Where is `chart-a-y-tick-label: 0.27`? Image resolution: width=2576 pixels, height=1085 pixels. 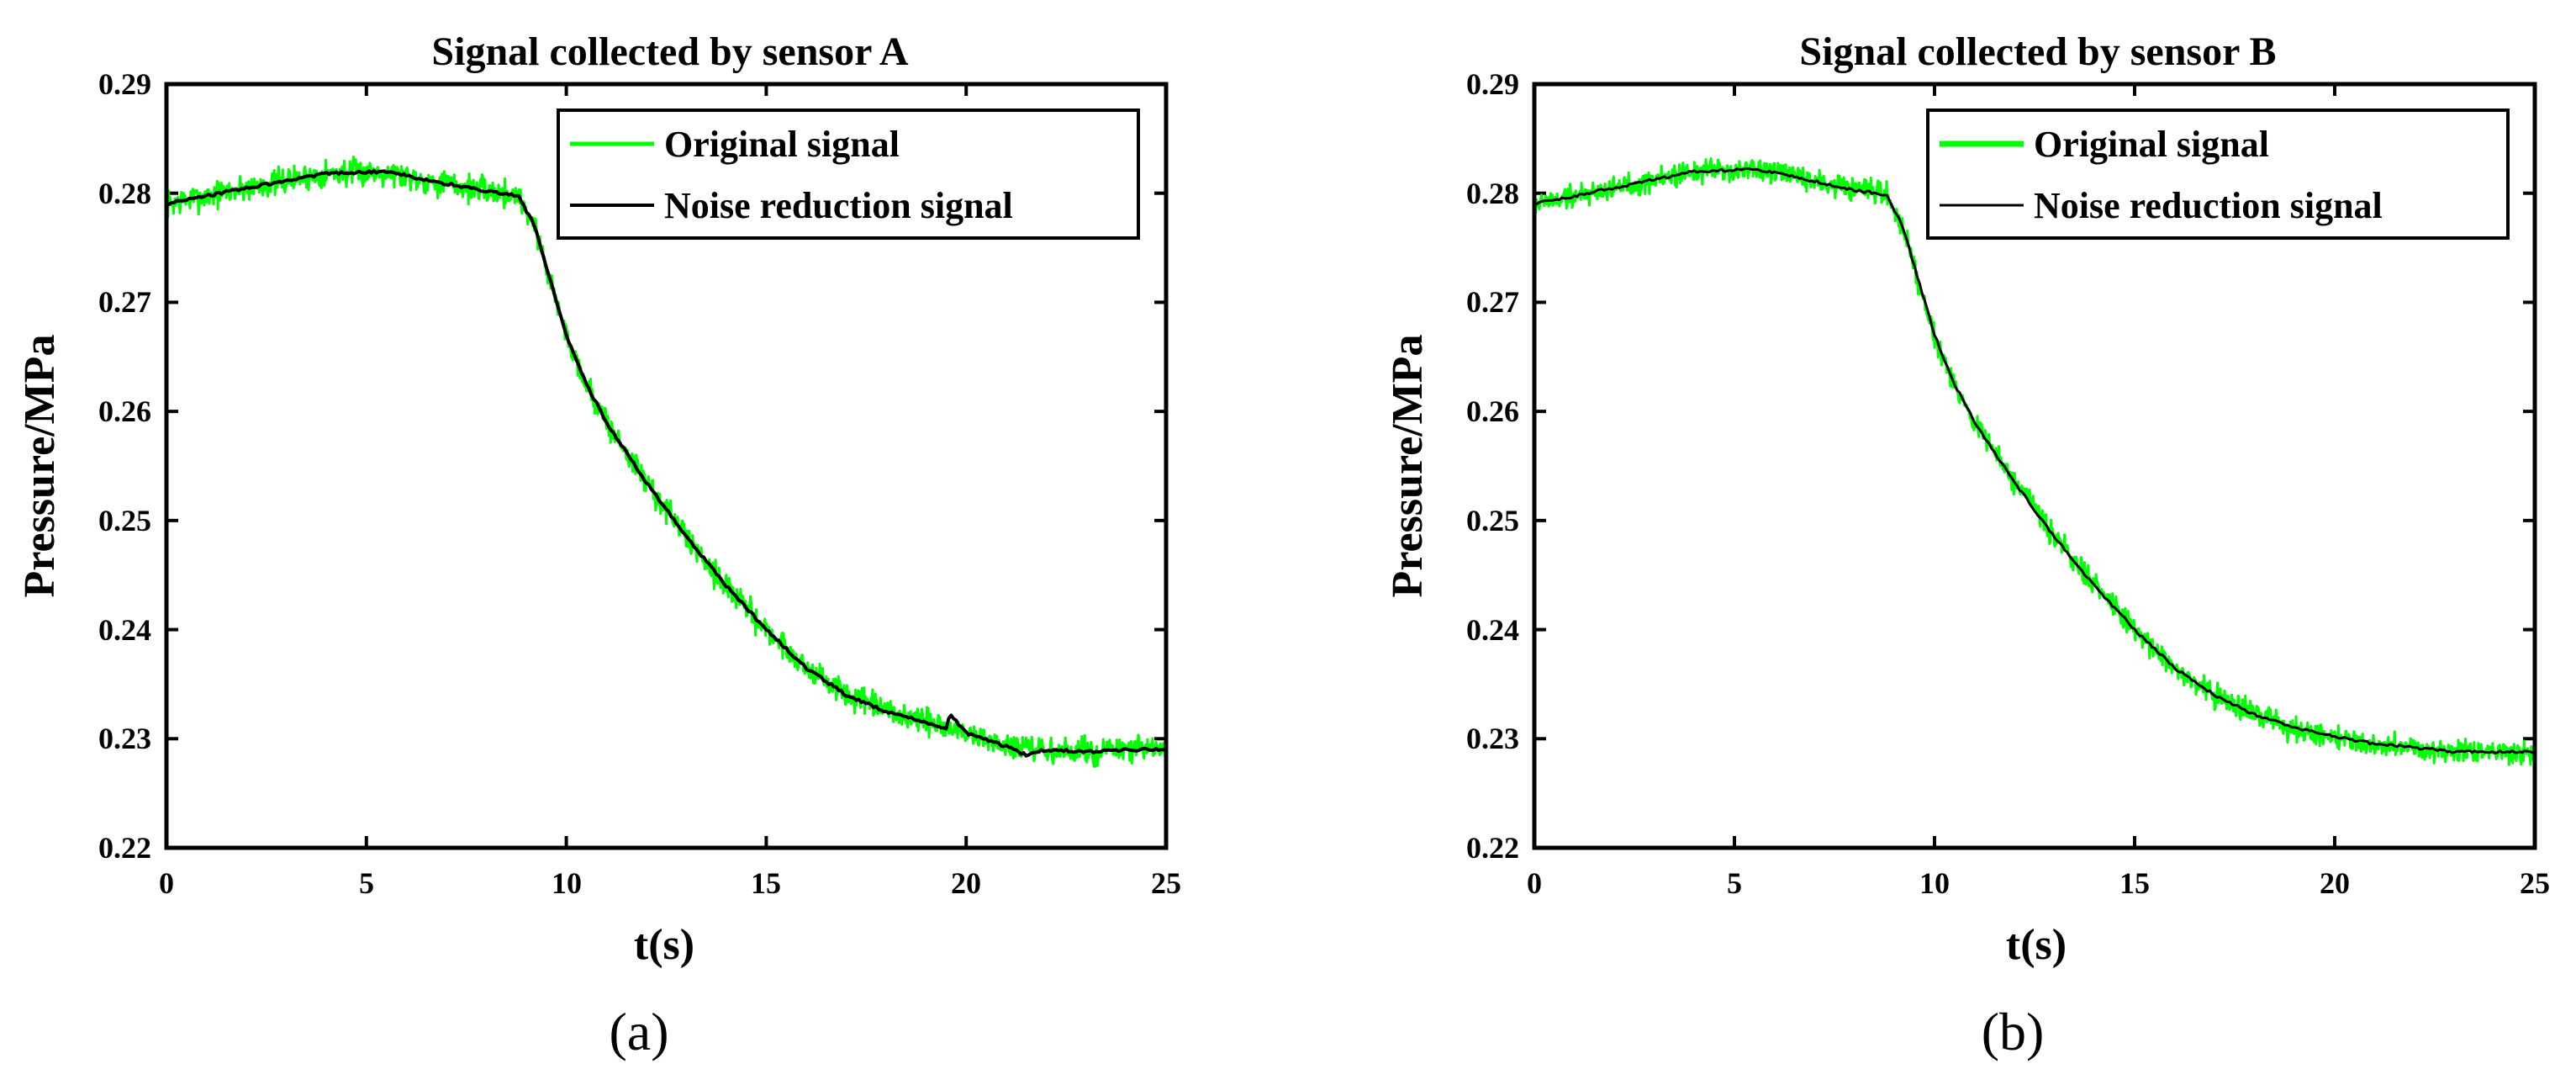 chart-a-y-tick-label: 0.27 is located at coordinates (124, 302).